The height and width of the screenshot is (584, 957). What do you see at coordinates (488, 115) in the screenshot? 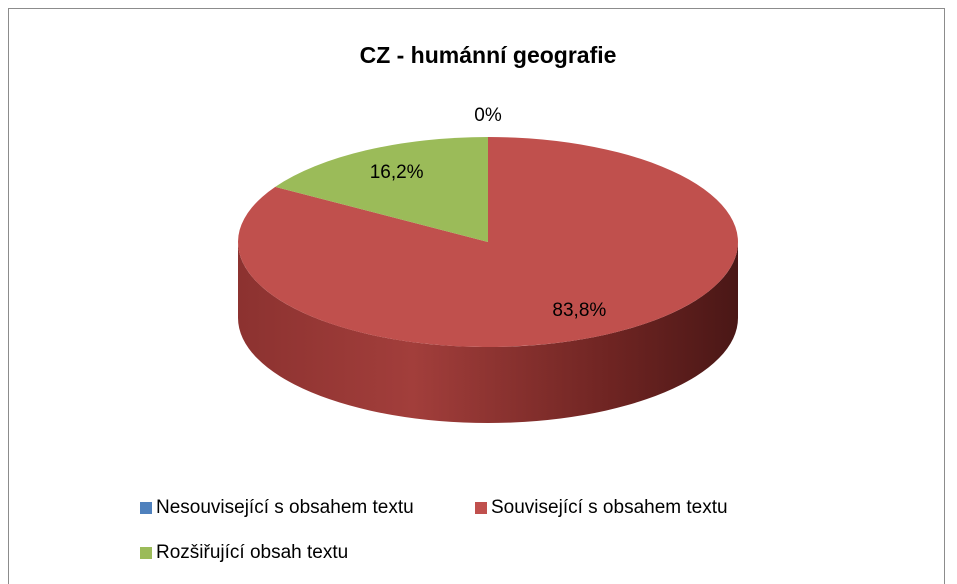
I see `data-label: 0%` at bounding box center [488, 115].